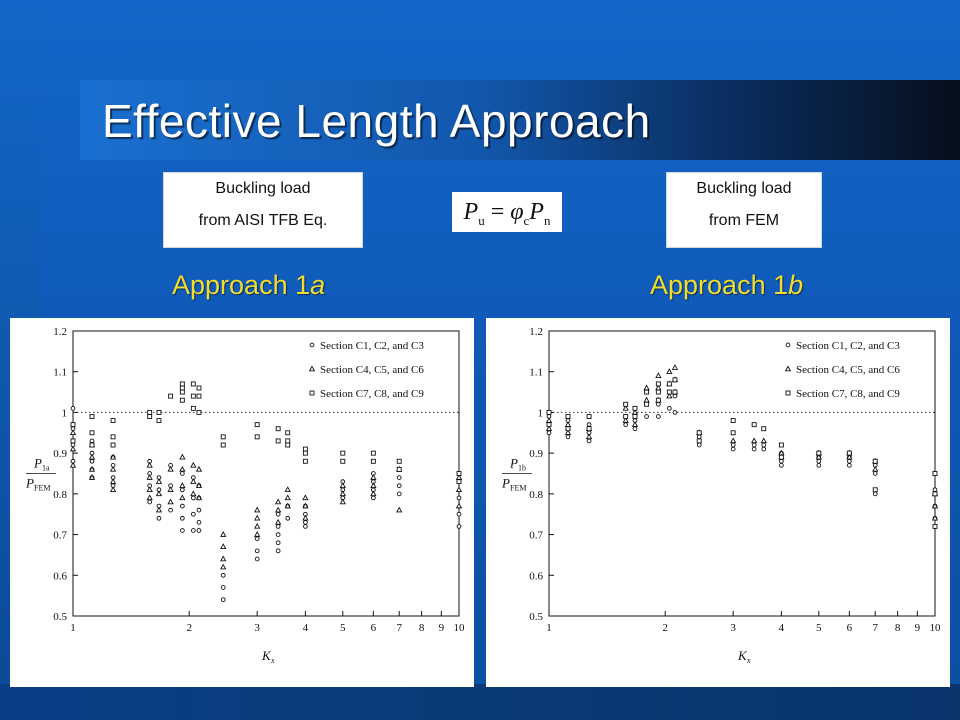  I want to click on approach-1a-suffix: a, so click(318, 285).